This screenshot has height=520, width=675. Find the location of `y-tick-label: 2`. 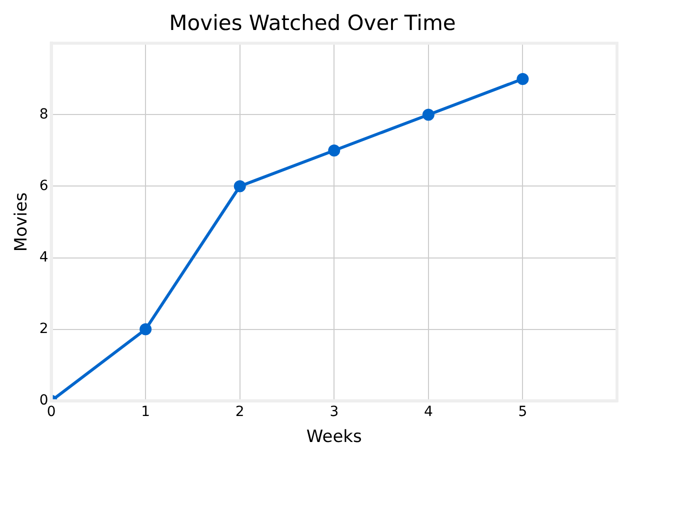

y-tick-label: 2 is located at coordinates (43, 328).